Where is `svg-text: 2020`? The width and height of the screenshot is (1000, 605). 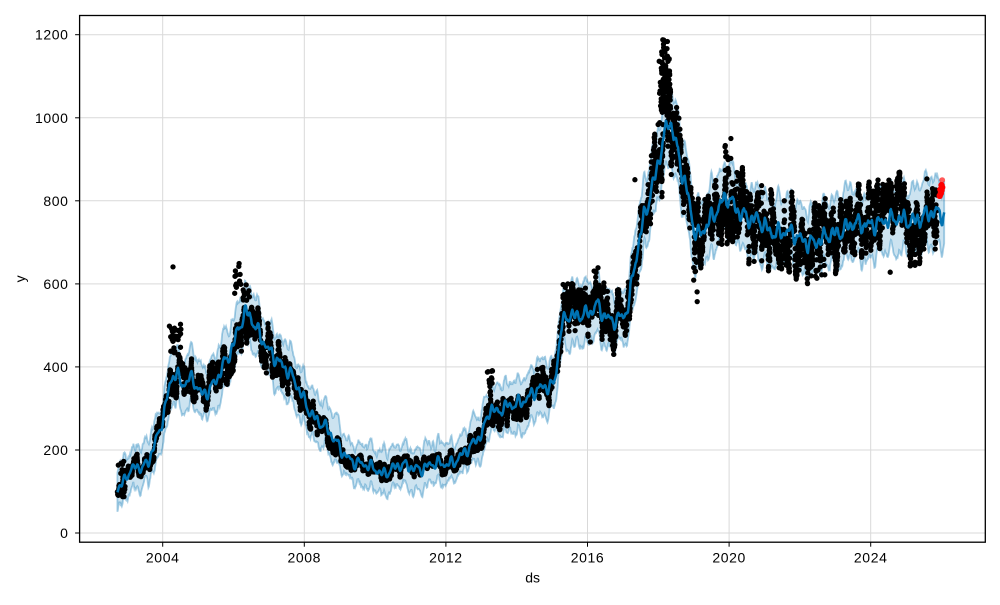
svg-text: 2020 is located at coordinates (729, 557).